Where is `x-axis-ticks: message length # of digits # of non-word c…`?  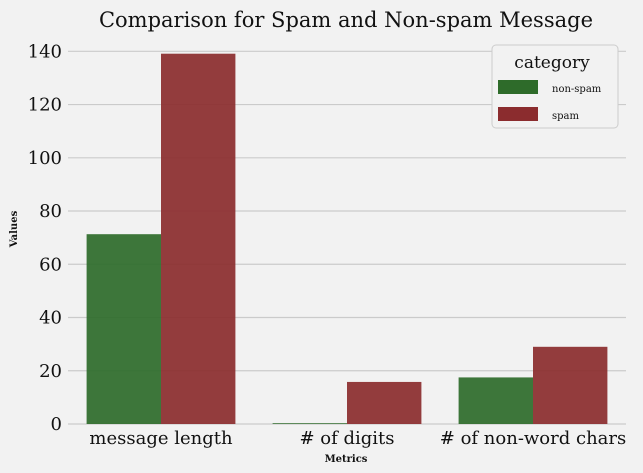 x-axis-ticks: message length # of digits # of non-word c… is located at coordinates (357, 438).